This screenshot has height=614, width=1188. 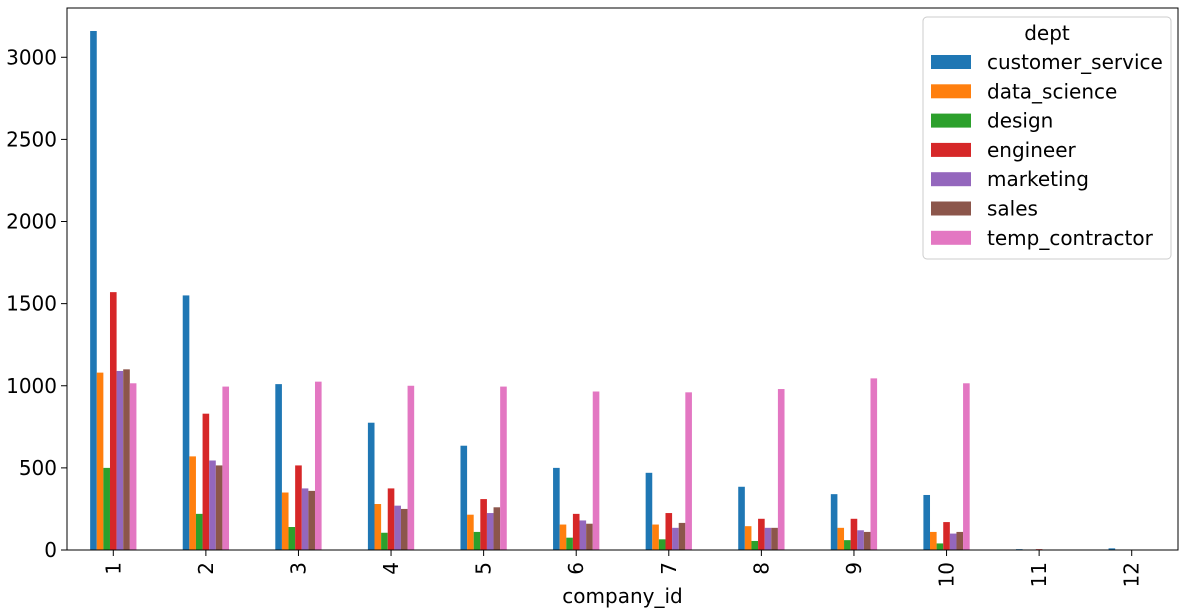 What do you see at coordinates (622, 596) in the screenshot?
I see `x-axis-title: company_id` at bounding box center [622, 596].